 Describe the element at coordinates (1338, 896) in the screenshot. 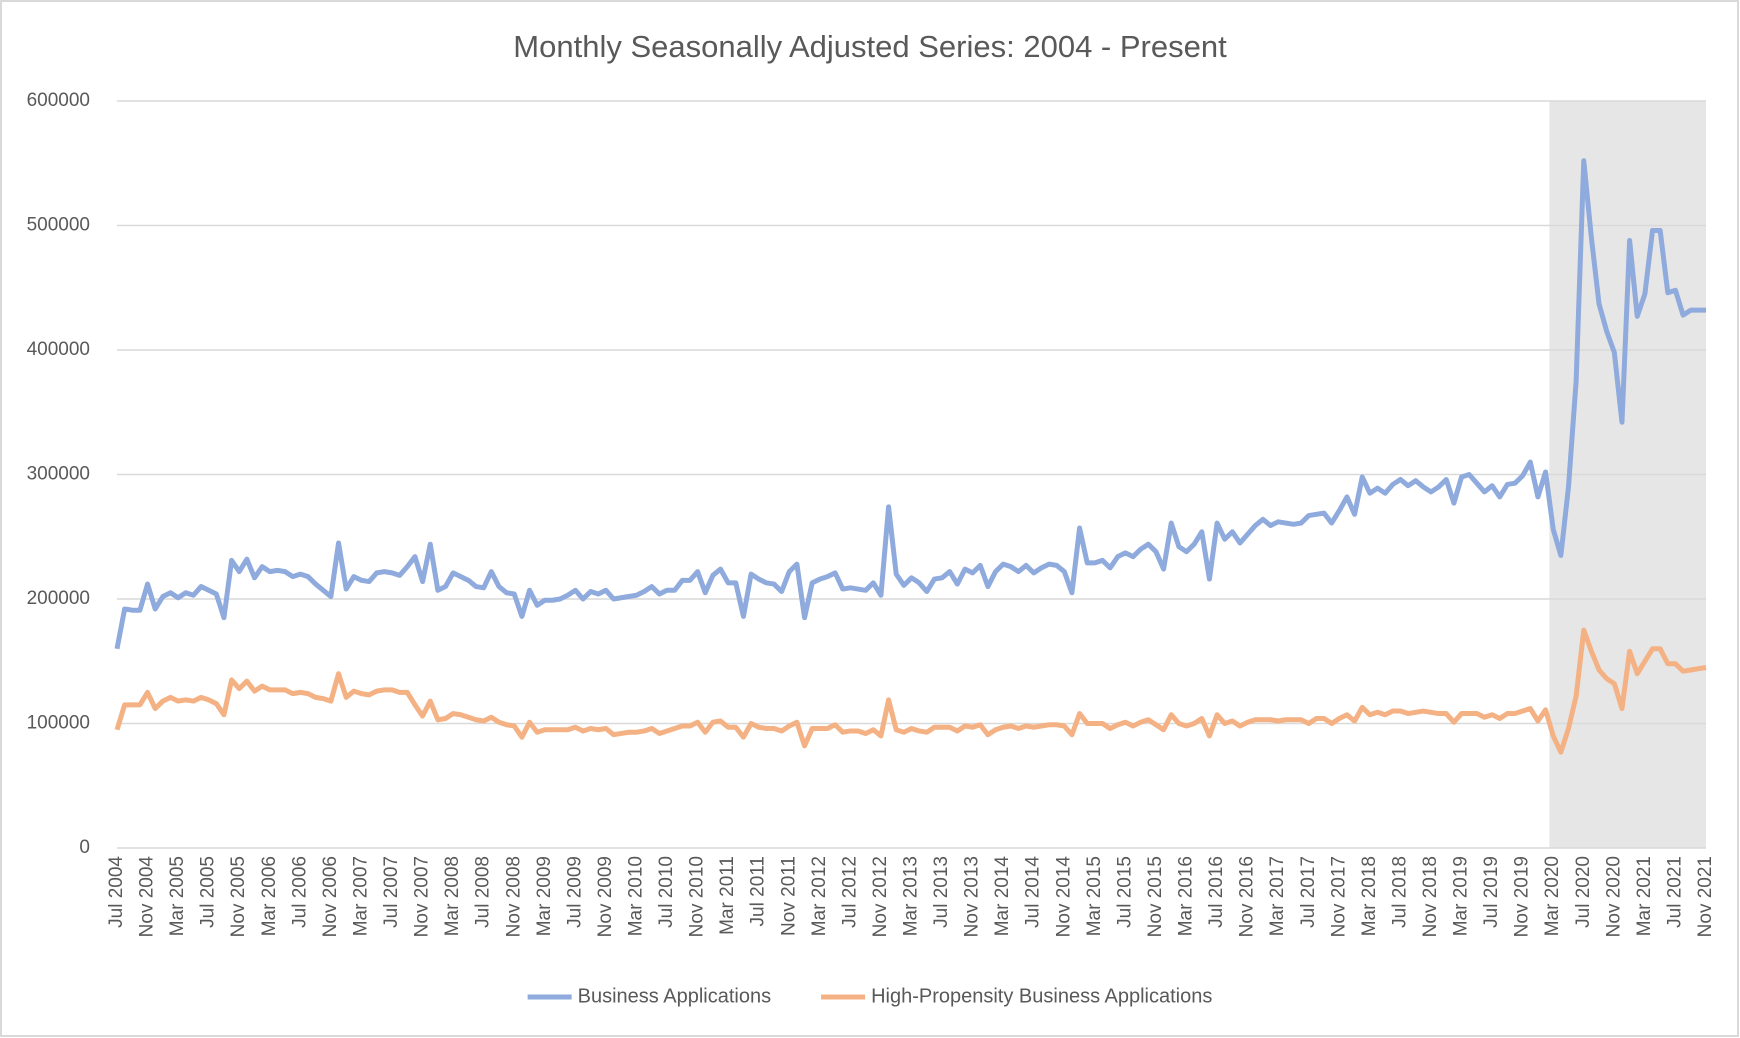

I see `x-tick-label: Nov 2017` at that location.